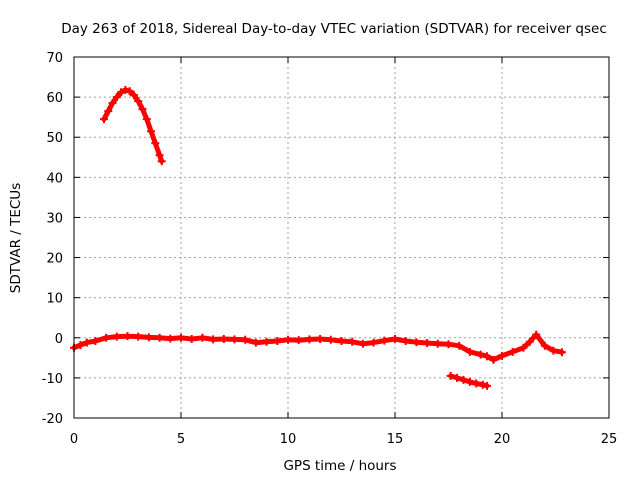 The image size is (640, 480). I want to click on series-late-negative-segment, so click(469, 380).